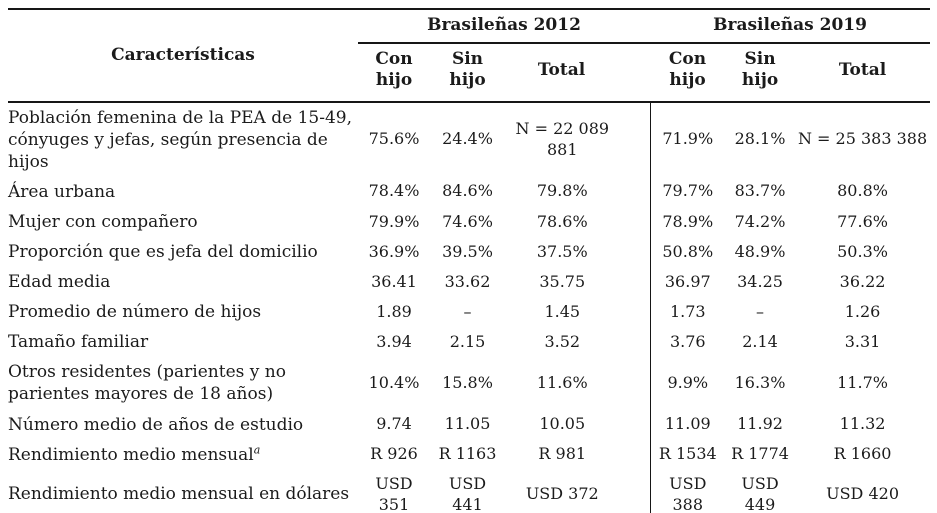  Describe the element at coordinates (687, 252) in the screenshot. I see `cell: 50.8%` at that location.